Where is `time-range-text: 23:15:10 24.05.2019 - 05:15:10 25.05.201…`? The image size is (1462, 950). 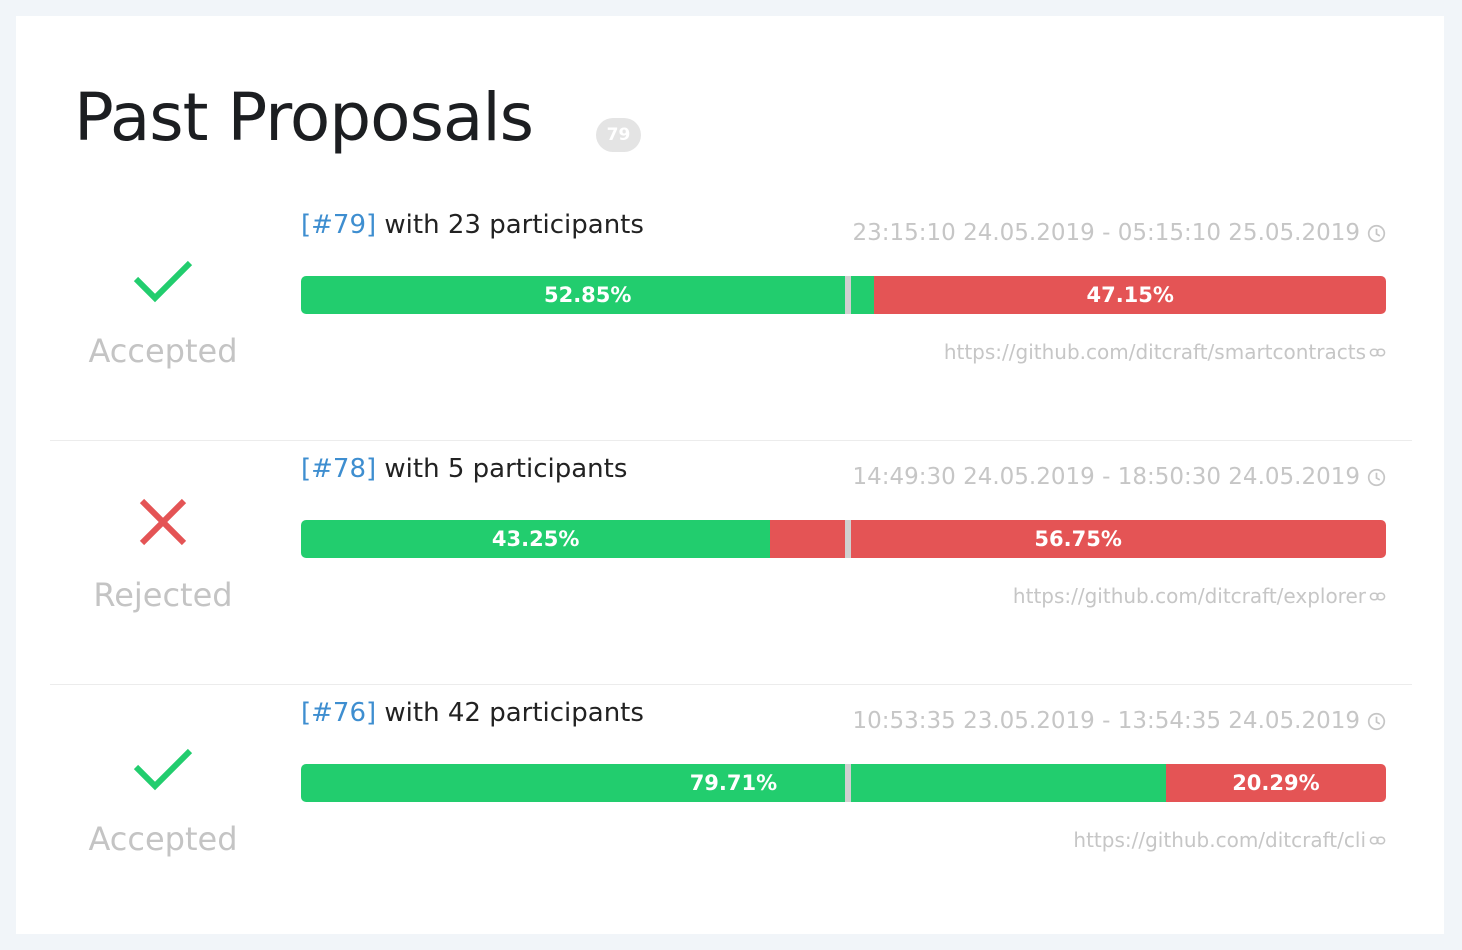
time-range-text: 23:15:10 24.05.2019 - 05:15:10 25.05.201… is located at coordinates (1106, 233).